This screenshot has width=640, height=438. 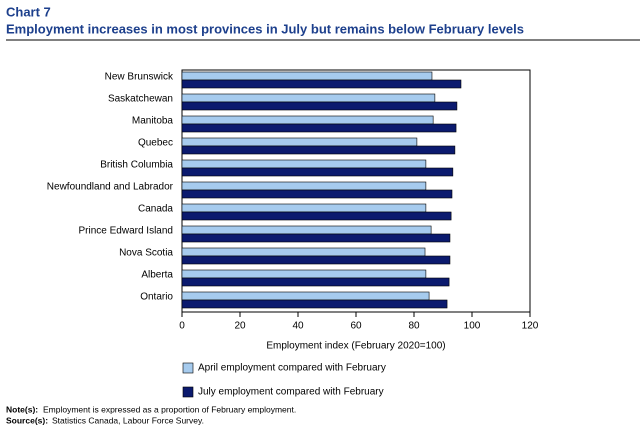 What do you see at coordinates (291, 392) in the screenshot?
I see `legend-label: July employment compared with February` at bounding box center [291, 392].